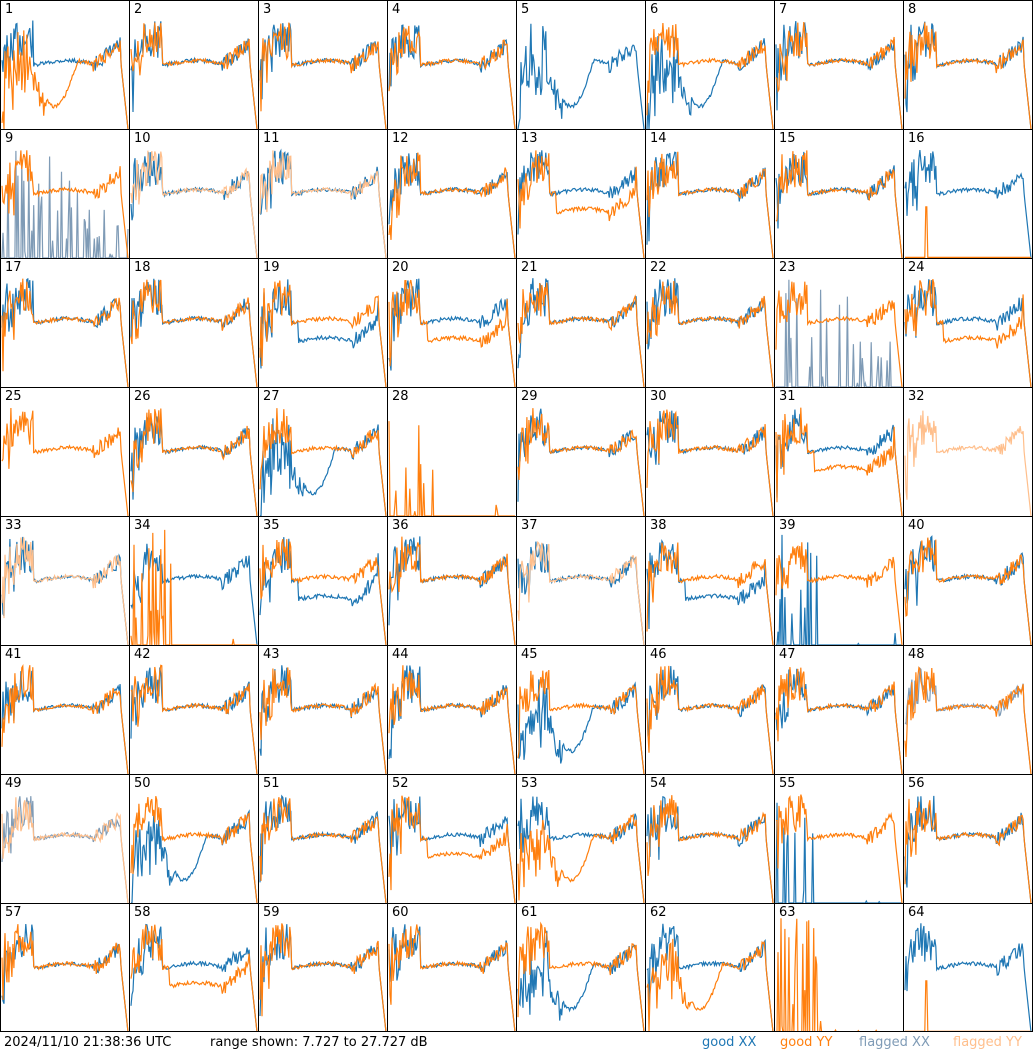 This screenshot has height=1053, width=1033. Describe the element at coordinates (783, 9) in the screenshot. I see `antenna-number: 7` at that location.